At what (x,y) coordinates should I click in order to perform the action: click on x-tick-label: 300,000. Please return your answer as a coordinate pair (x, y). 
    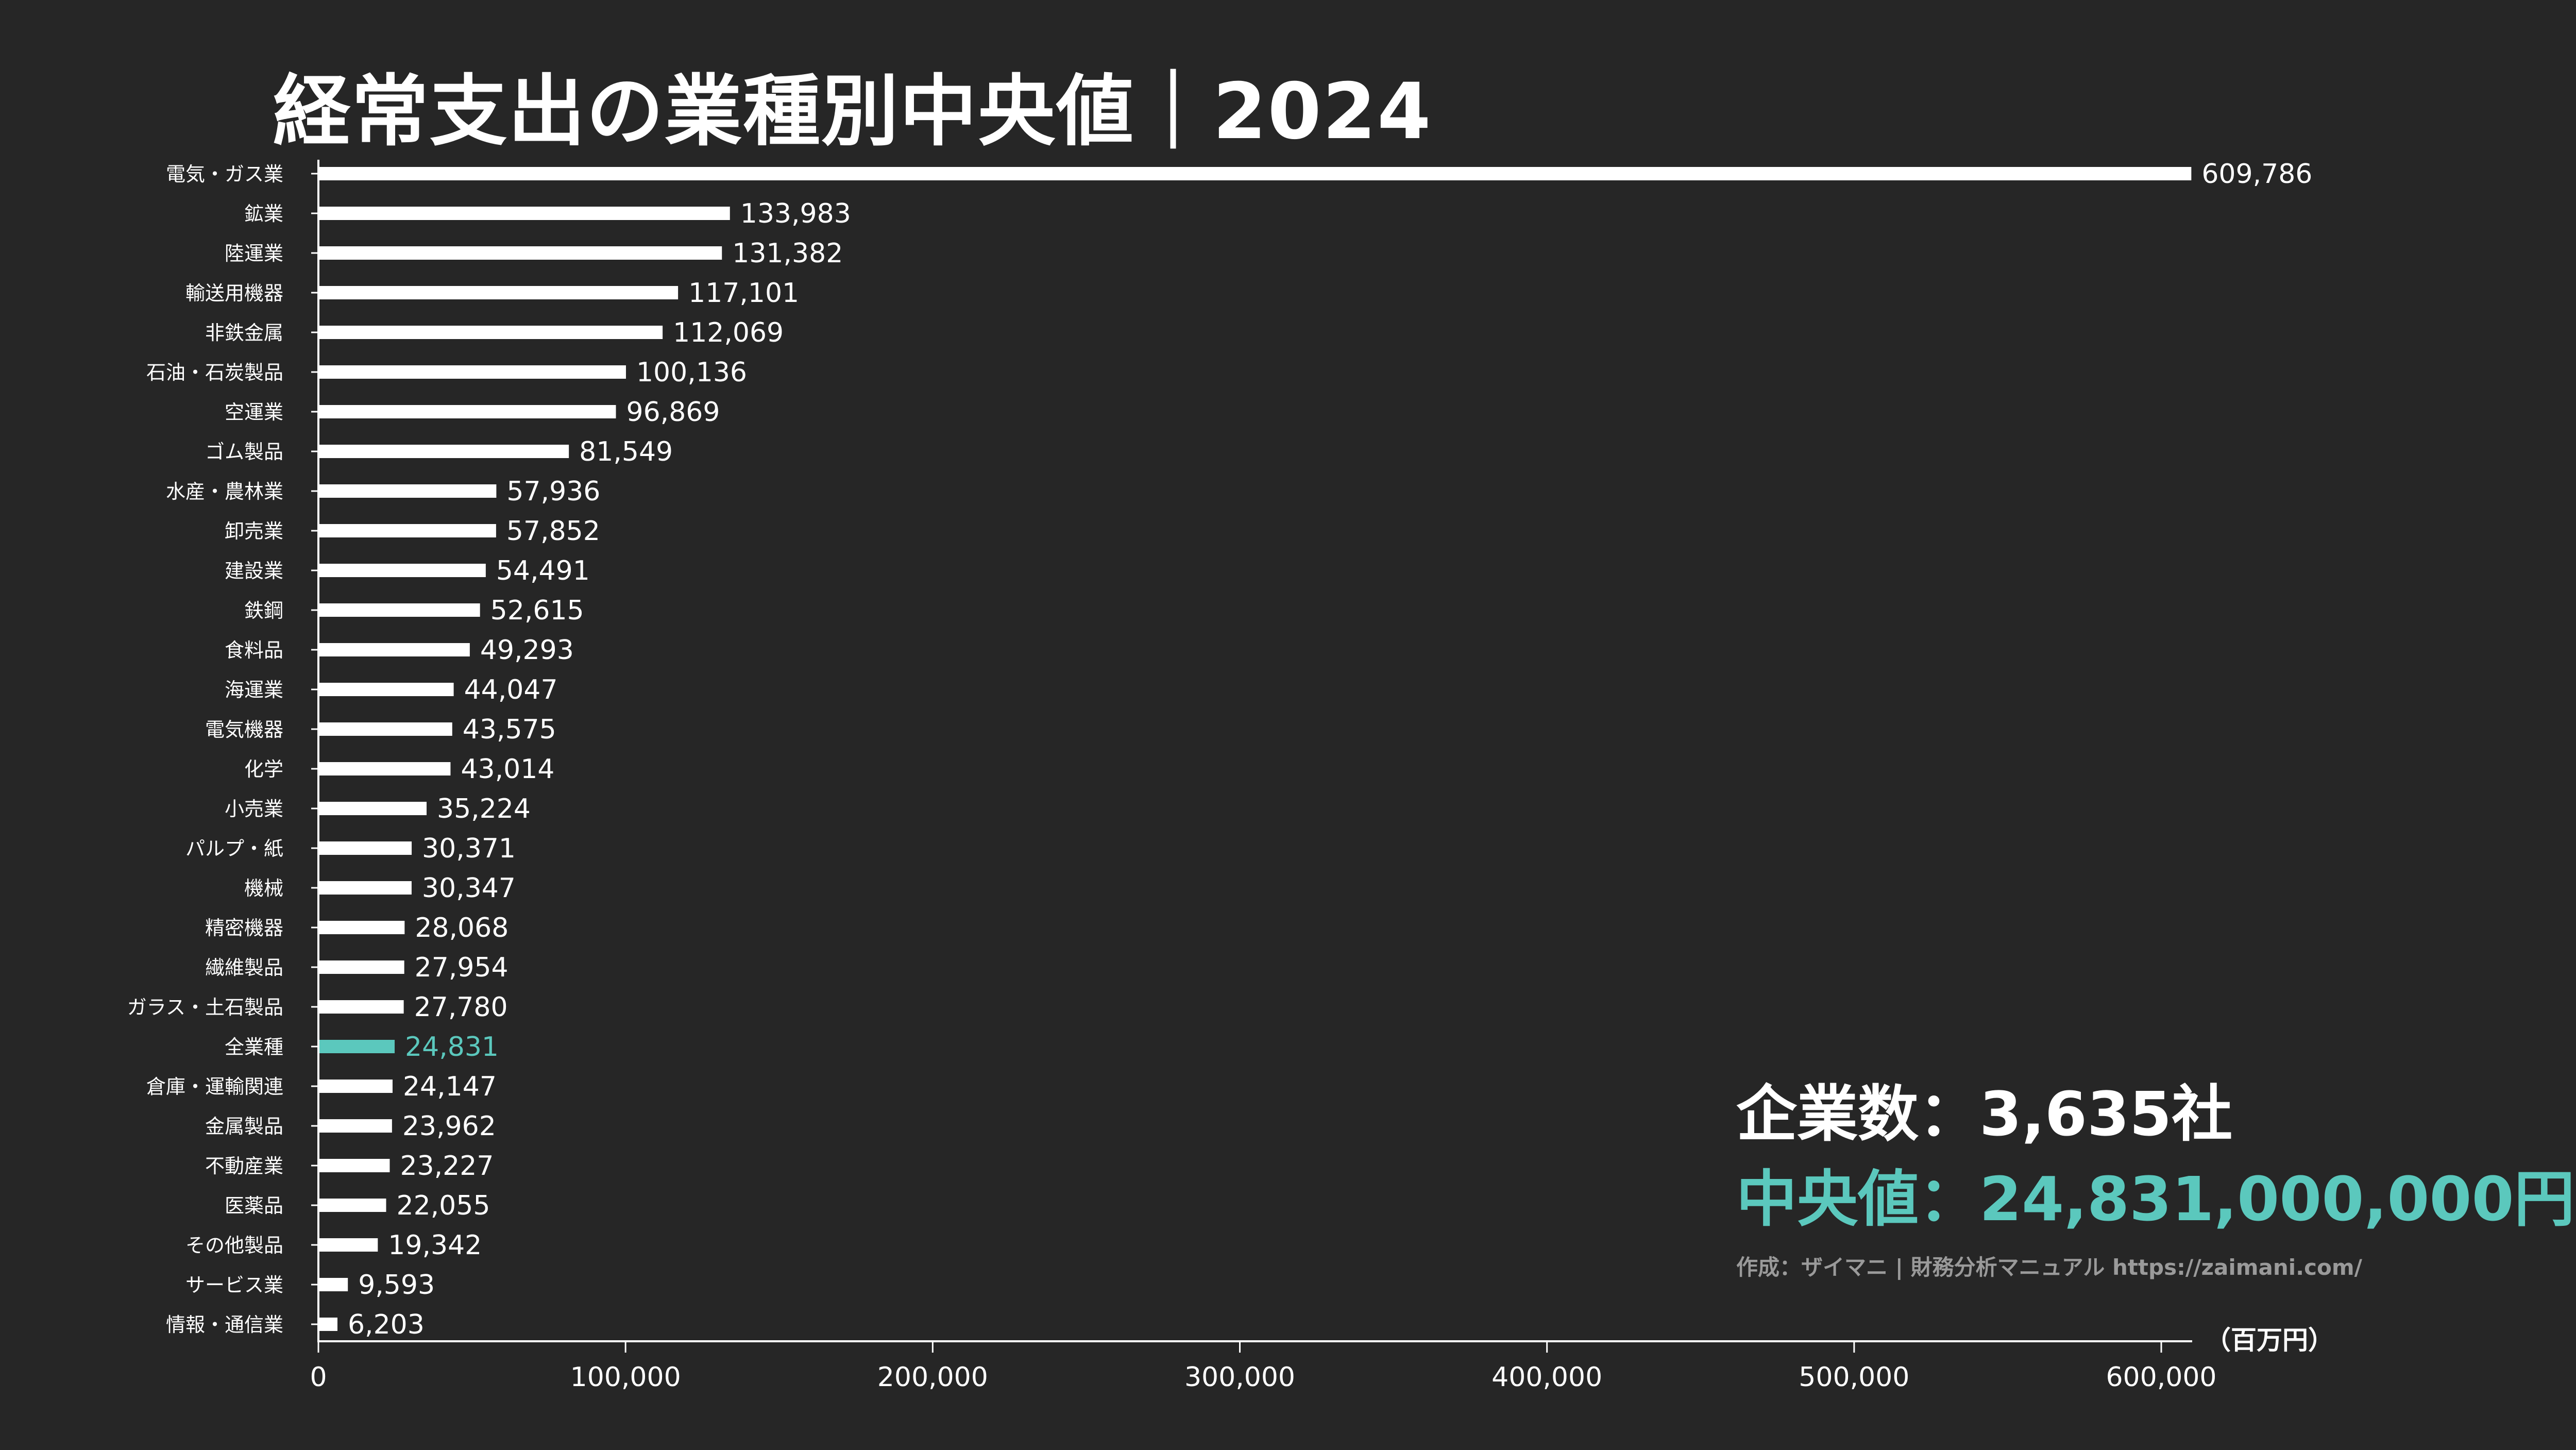
    Looking at the image, I should click on (1239, 1378).